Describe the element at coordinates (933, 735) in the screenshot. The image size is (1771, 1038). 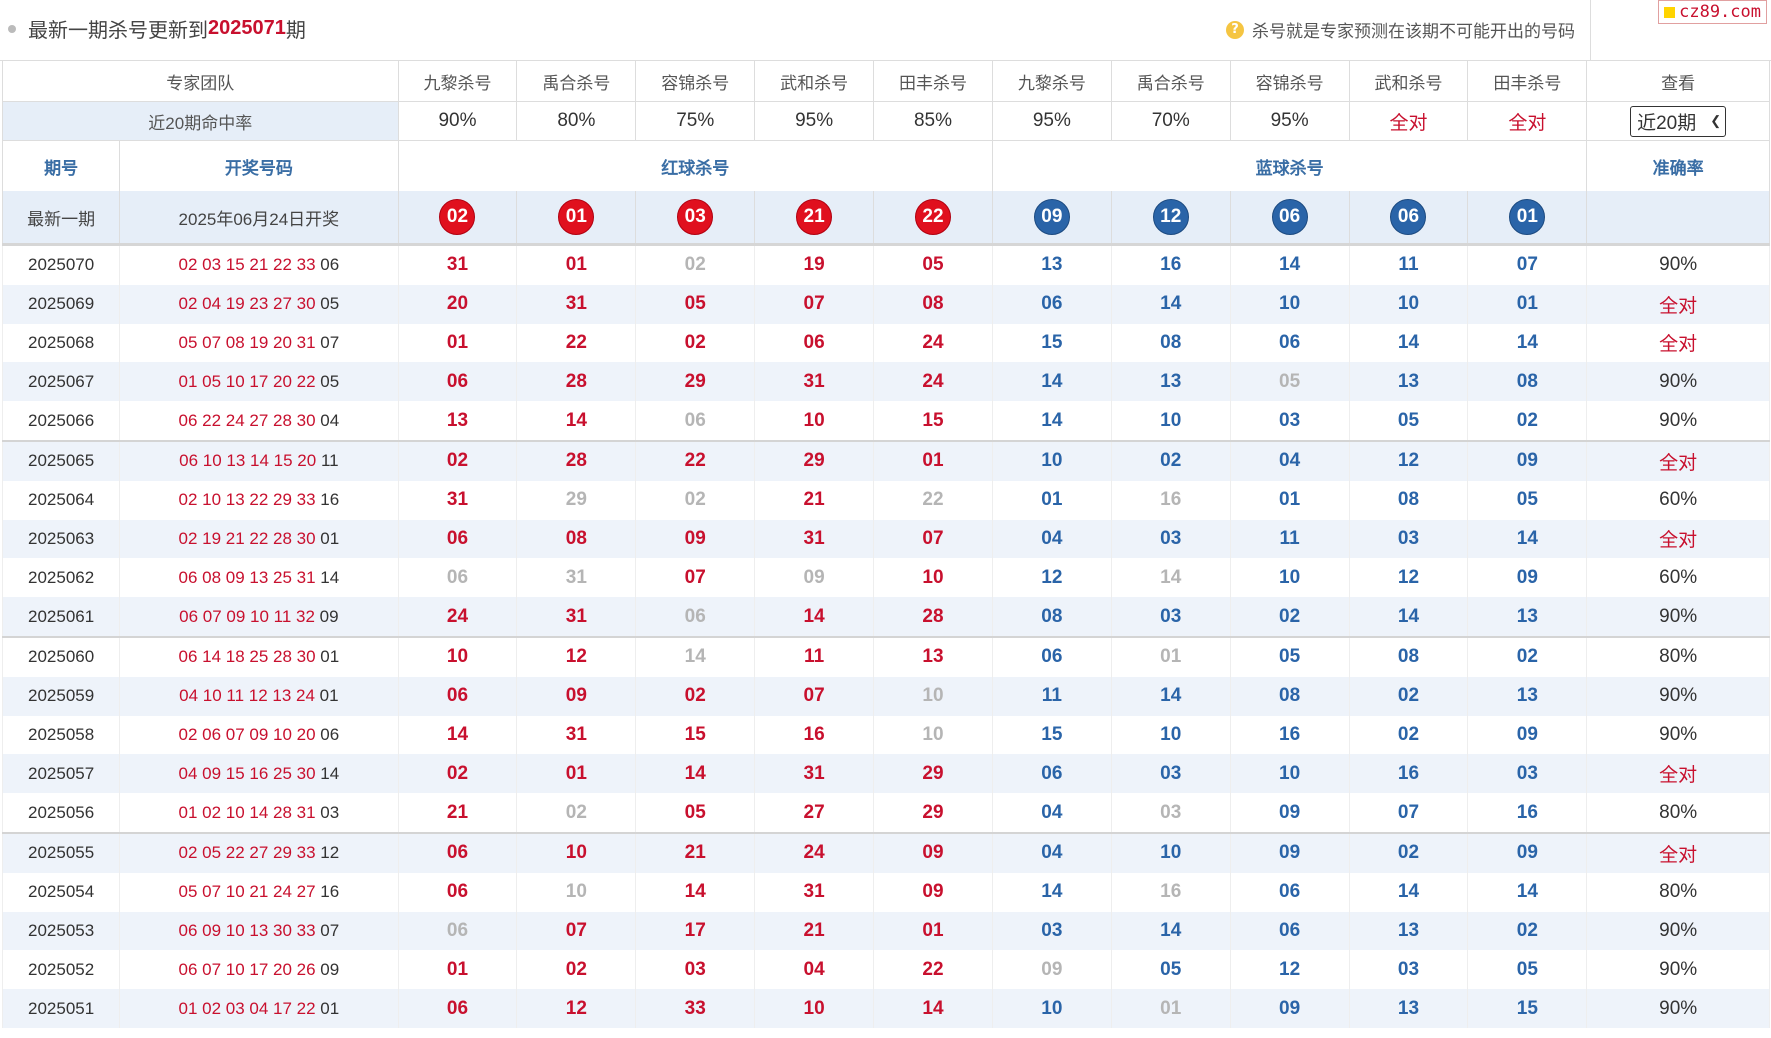
I see `red-kill-number: 10` at that location.